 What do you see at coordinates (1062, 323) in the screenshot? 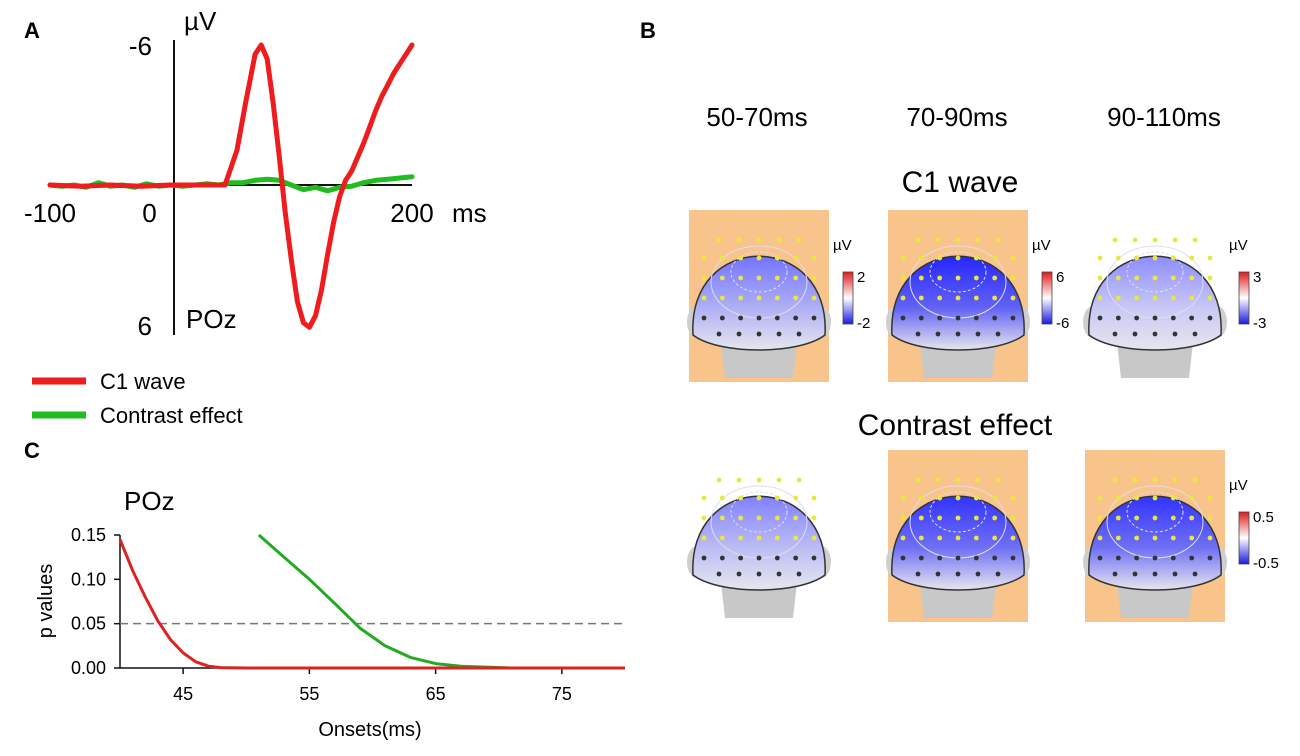
I see `colorbar-min-label: -6` at bounding box center [1062, 323].